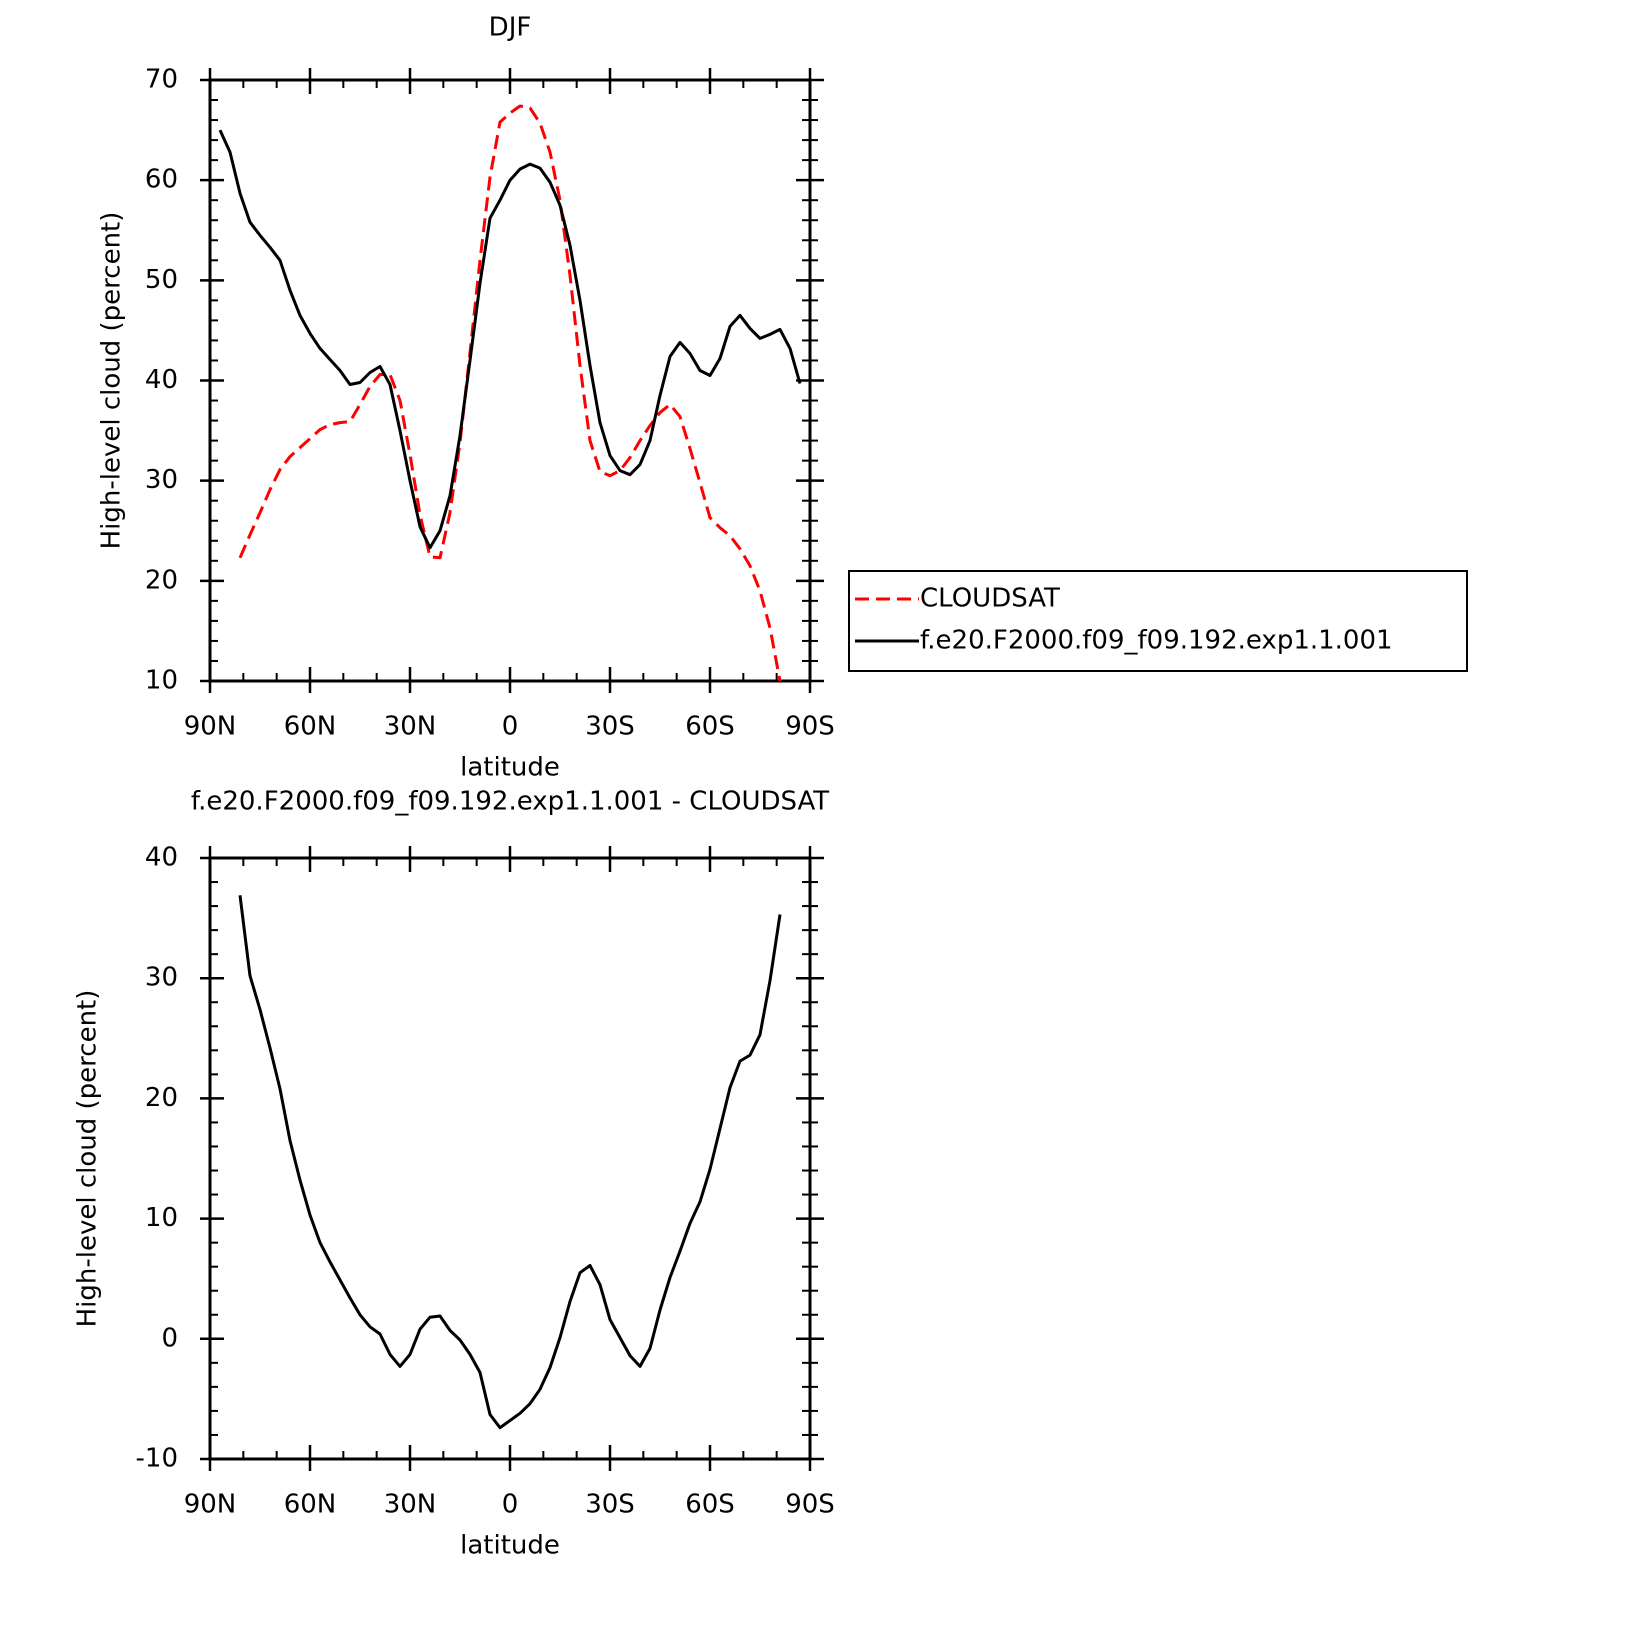 This screenshot has height=1647, width=1644. I want to click on y-tick-label: 50, so click(161, 280).